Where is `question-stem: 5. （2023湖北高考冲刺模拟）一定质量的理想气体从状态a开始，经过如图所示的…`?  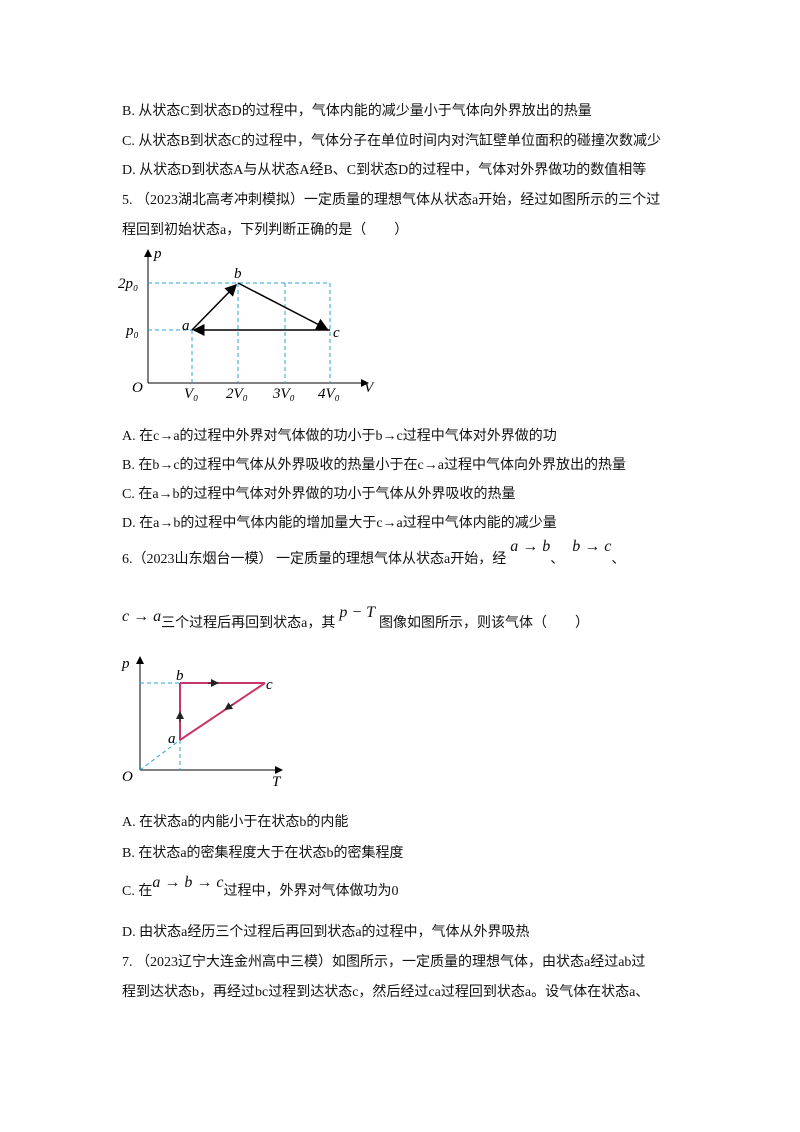 question-stem: 5. （2023湖北高考冲刺模拟）一定质量的理想气体从状态a开始，经过如图所示的… is located at coordinates (391, 200).